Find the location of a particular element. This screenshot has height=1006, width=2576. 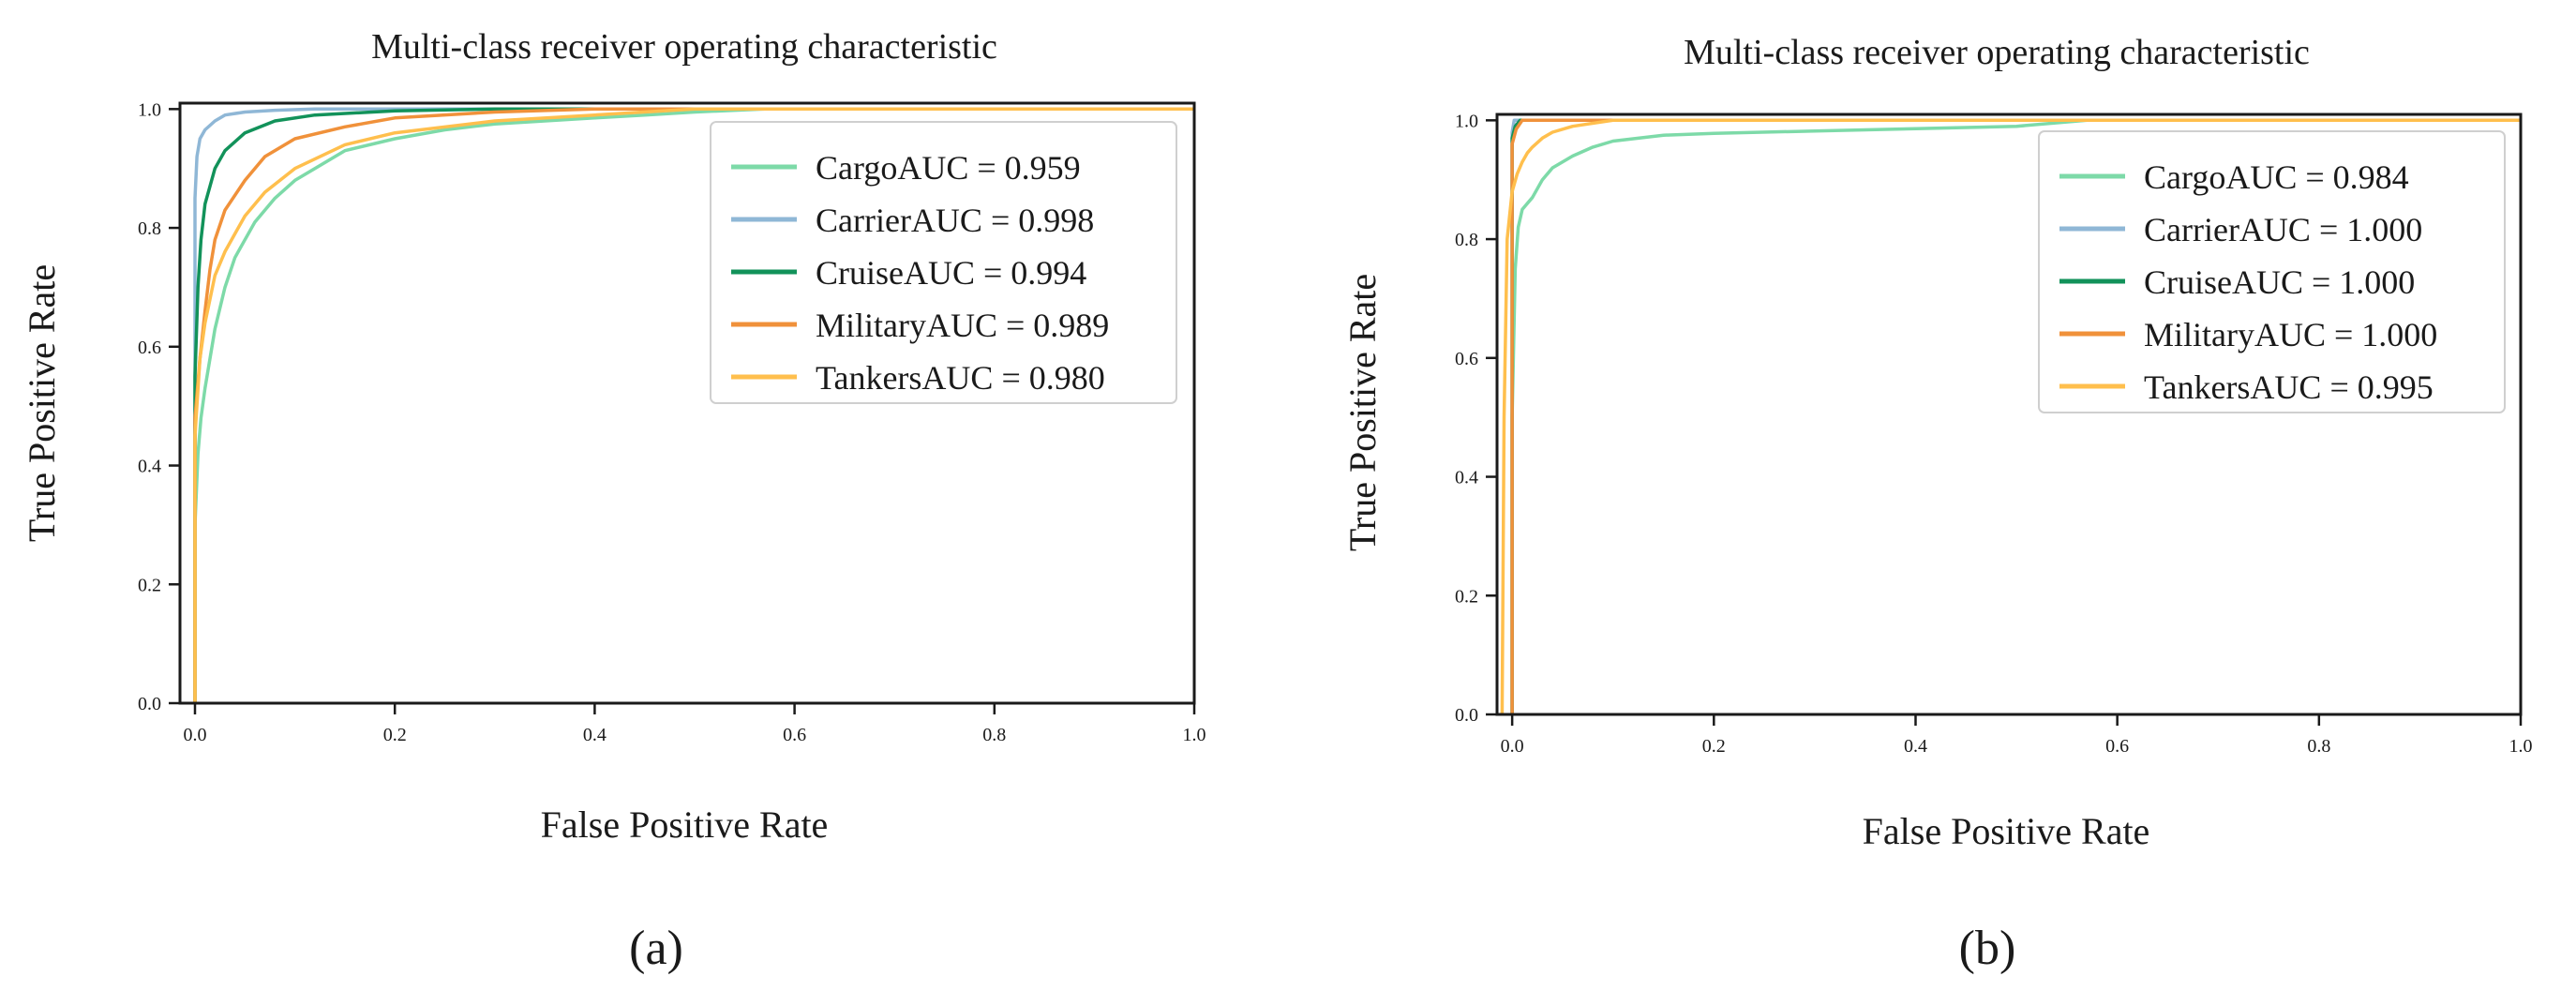

legend-label-military: MilitaryAUC = 1.000 is located at coordinates (2290, 334).